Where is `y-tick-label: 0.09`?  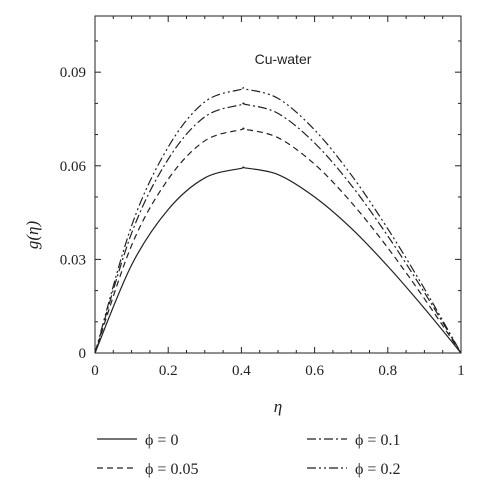 y-tick-label: 0.09 is located at coordinates (73, 73).